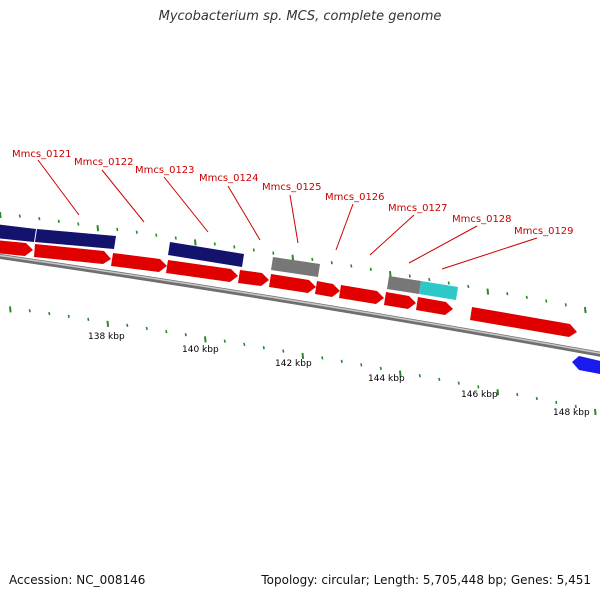 This screenshot has height=600, width=600. What do you see at coordinates (106, 337) in the screenshot?
I see `kbp-label-138: 138 kbp` at bounding box center [106, 337].